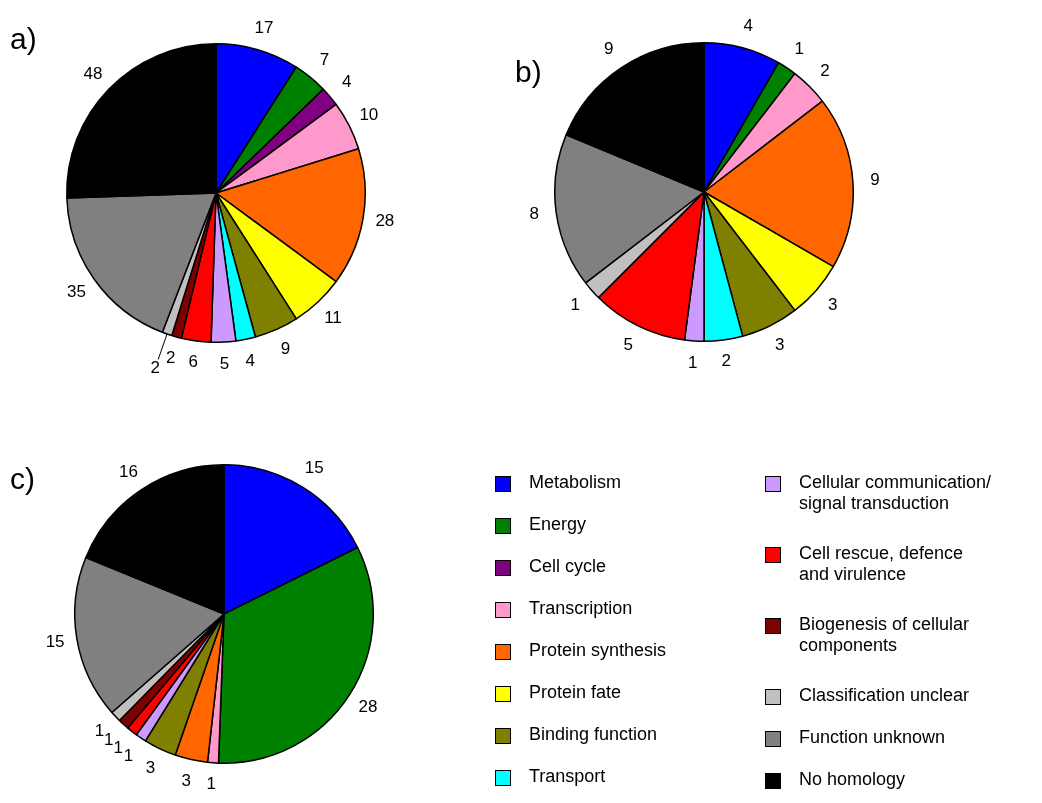 The height and width of the screenshot is (803, 1042). I want to click on legend-label: Protein synthesis, so click(598, 650).